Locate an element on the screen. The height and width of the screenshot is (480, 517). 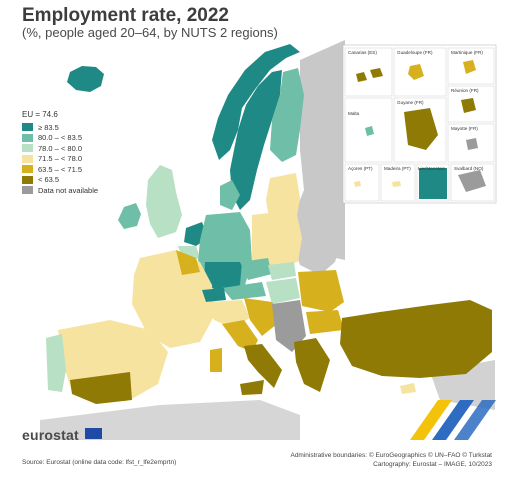
legend-label: 78.0 – < 80.0 is located at coordinates (60, 148).